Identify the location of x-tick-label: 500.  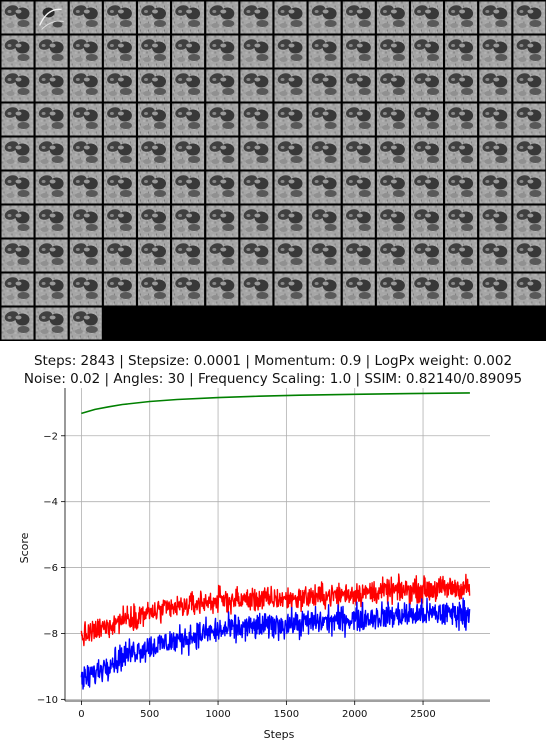
(149, 714).